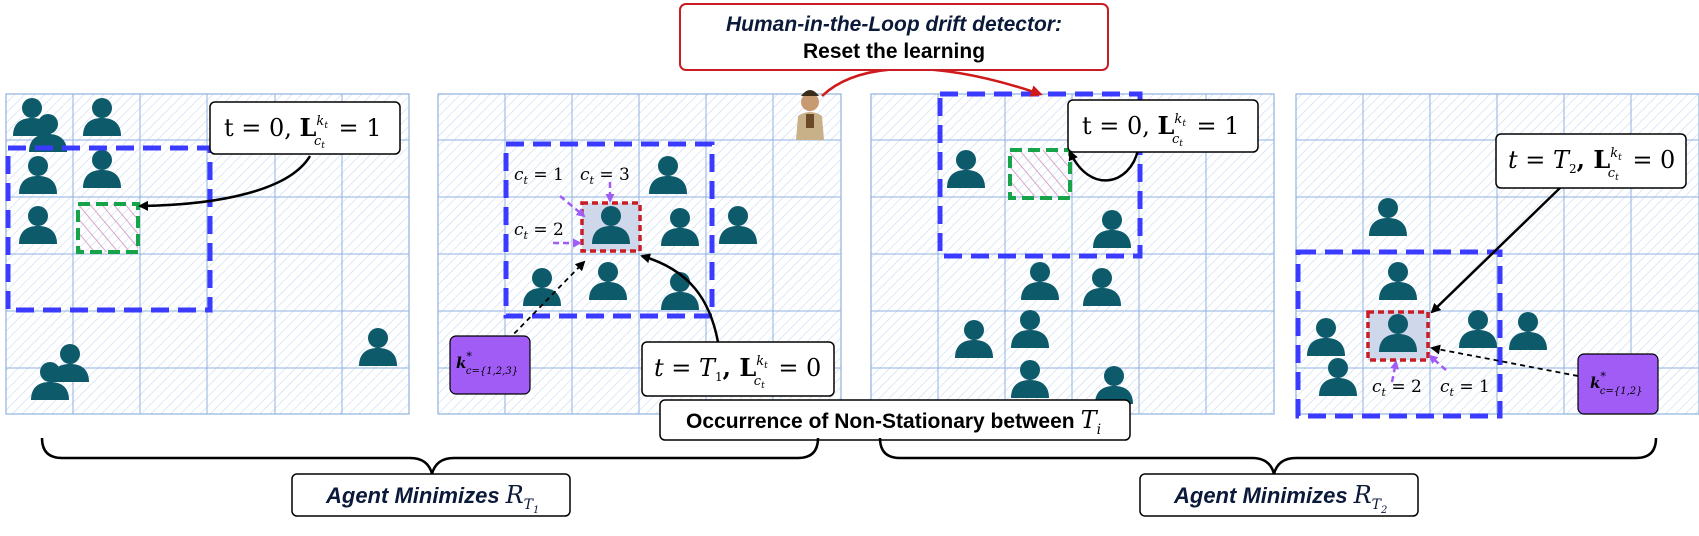 The image size is (1699, 536). I want to click on panel-2-kbox-label: k* c={1,2,3}, so click(487, 363).